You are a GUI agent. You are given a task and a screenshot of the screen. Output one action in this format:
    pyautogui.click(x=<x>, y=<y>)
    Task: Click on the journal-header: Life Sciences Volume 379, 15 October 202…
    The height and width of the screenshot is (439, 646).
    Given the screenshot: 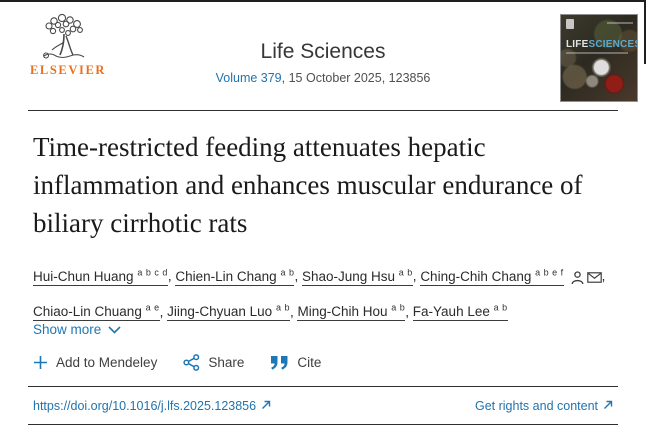 What is the action you would take?
    pyautogui.click(x=323, y=62)
    